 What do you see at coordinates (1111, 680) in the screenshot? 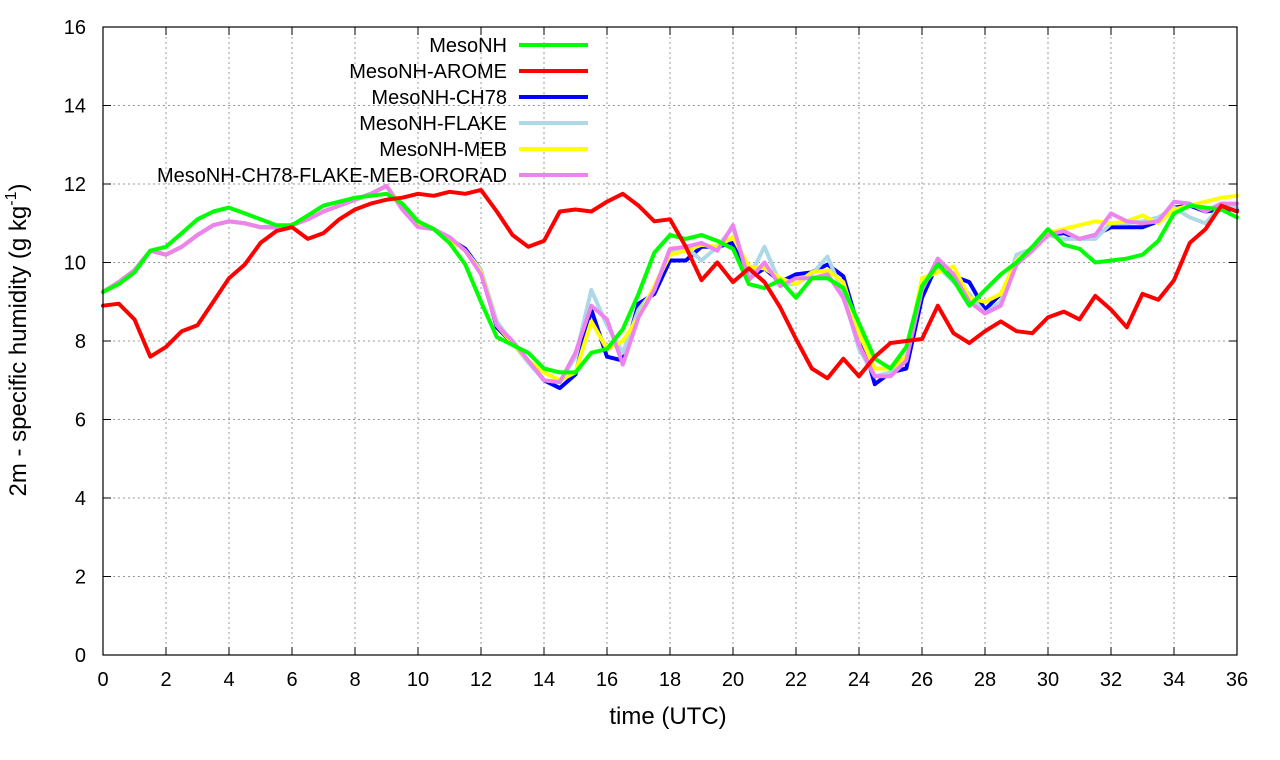
I see `x-tick-label: 32` at bounding box center [1111, 680].